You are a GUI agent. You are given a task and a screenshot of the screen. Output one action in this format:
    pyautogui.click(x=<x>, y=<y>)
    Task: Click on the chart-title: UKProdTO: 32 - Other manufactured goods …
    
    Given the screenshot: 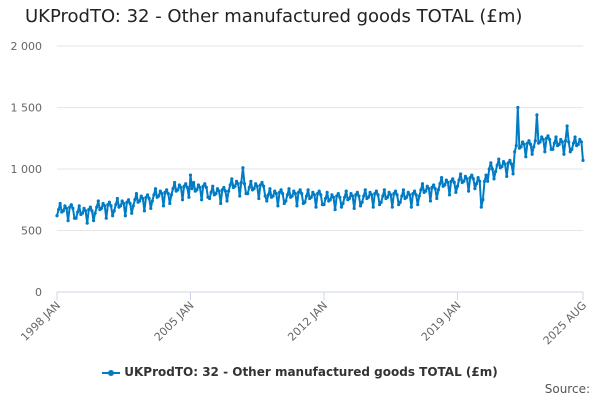 What is the action you would take?
    pyautogui.click(x=274, y=16)
    